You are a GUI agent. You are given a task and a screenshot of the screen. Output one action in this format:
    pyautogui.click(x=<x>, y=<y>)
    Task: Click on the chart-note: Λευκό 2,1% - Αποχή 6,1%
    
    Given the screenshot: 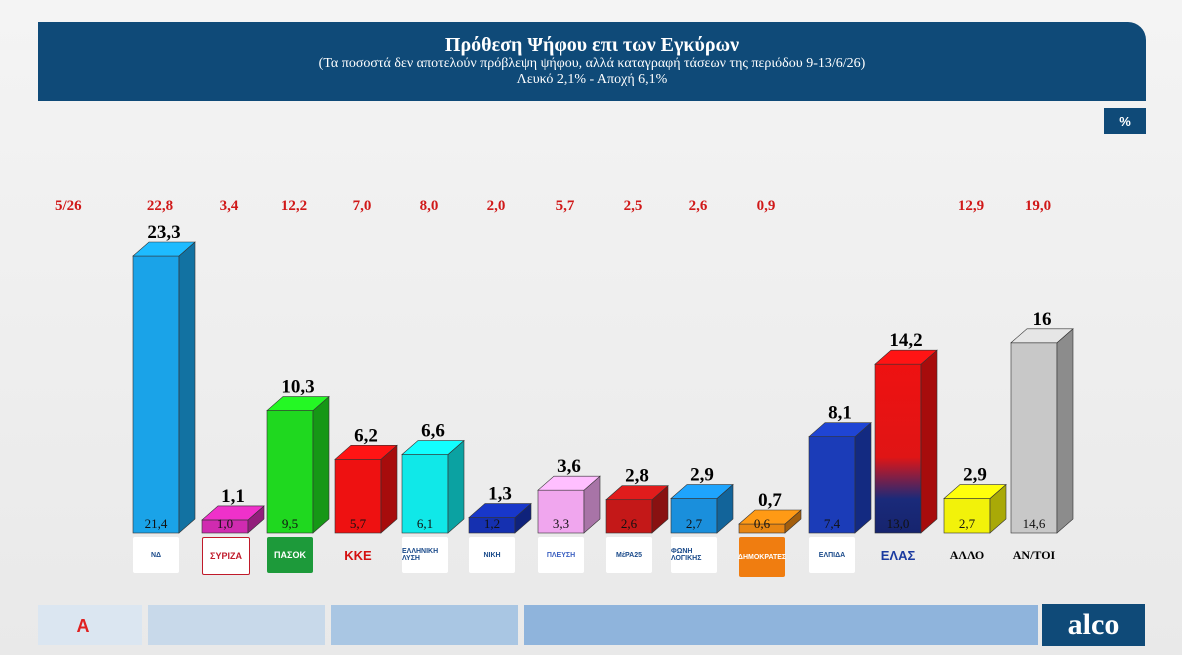 What is the action you would take?
    pyautogui.click(x=592, y=79)
    